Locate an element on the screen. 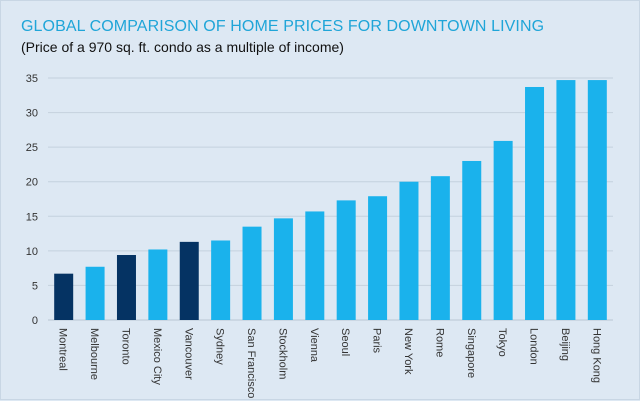  bar-paris is located at coordinates (378, 258).